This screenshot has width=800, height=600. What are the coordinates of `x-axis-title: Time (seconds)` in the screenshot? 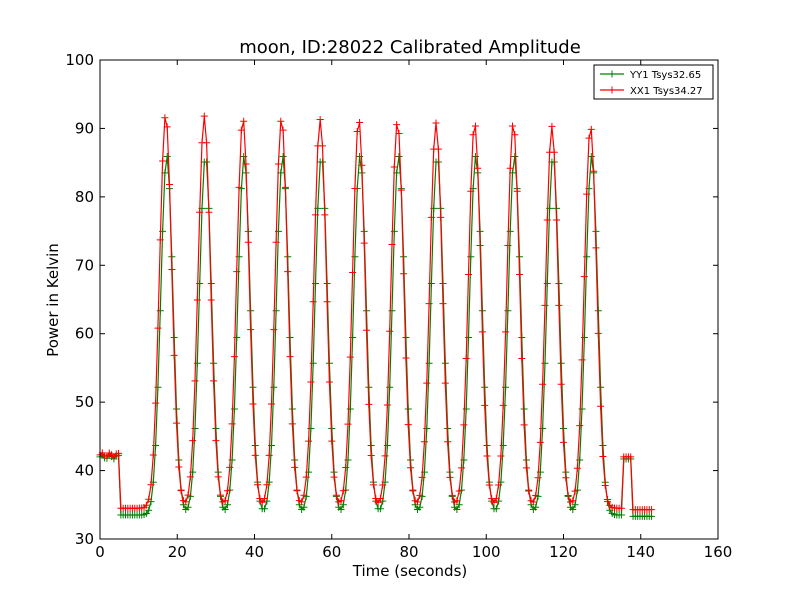 It's located at (410, 571).